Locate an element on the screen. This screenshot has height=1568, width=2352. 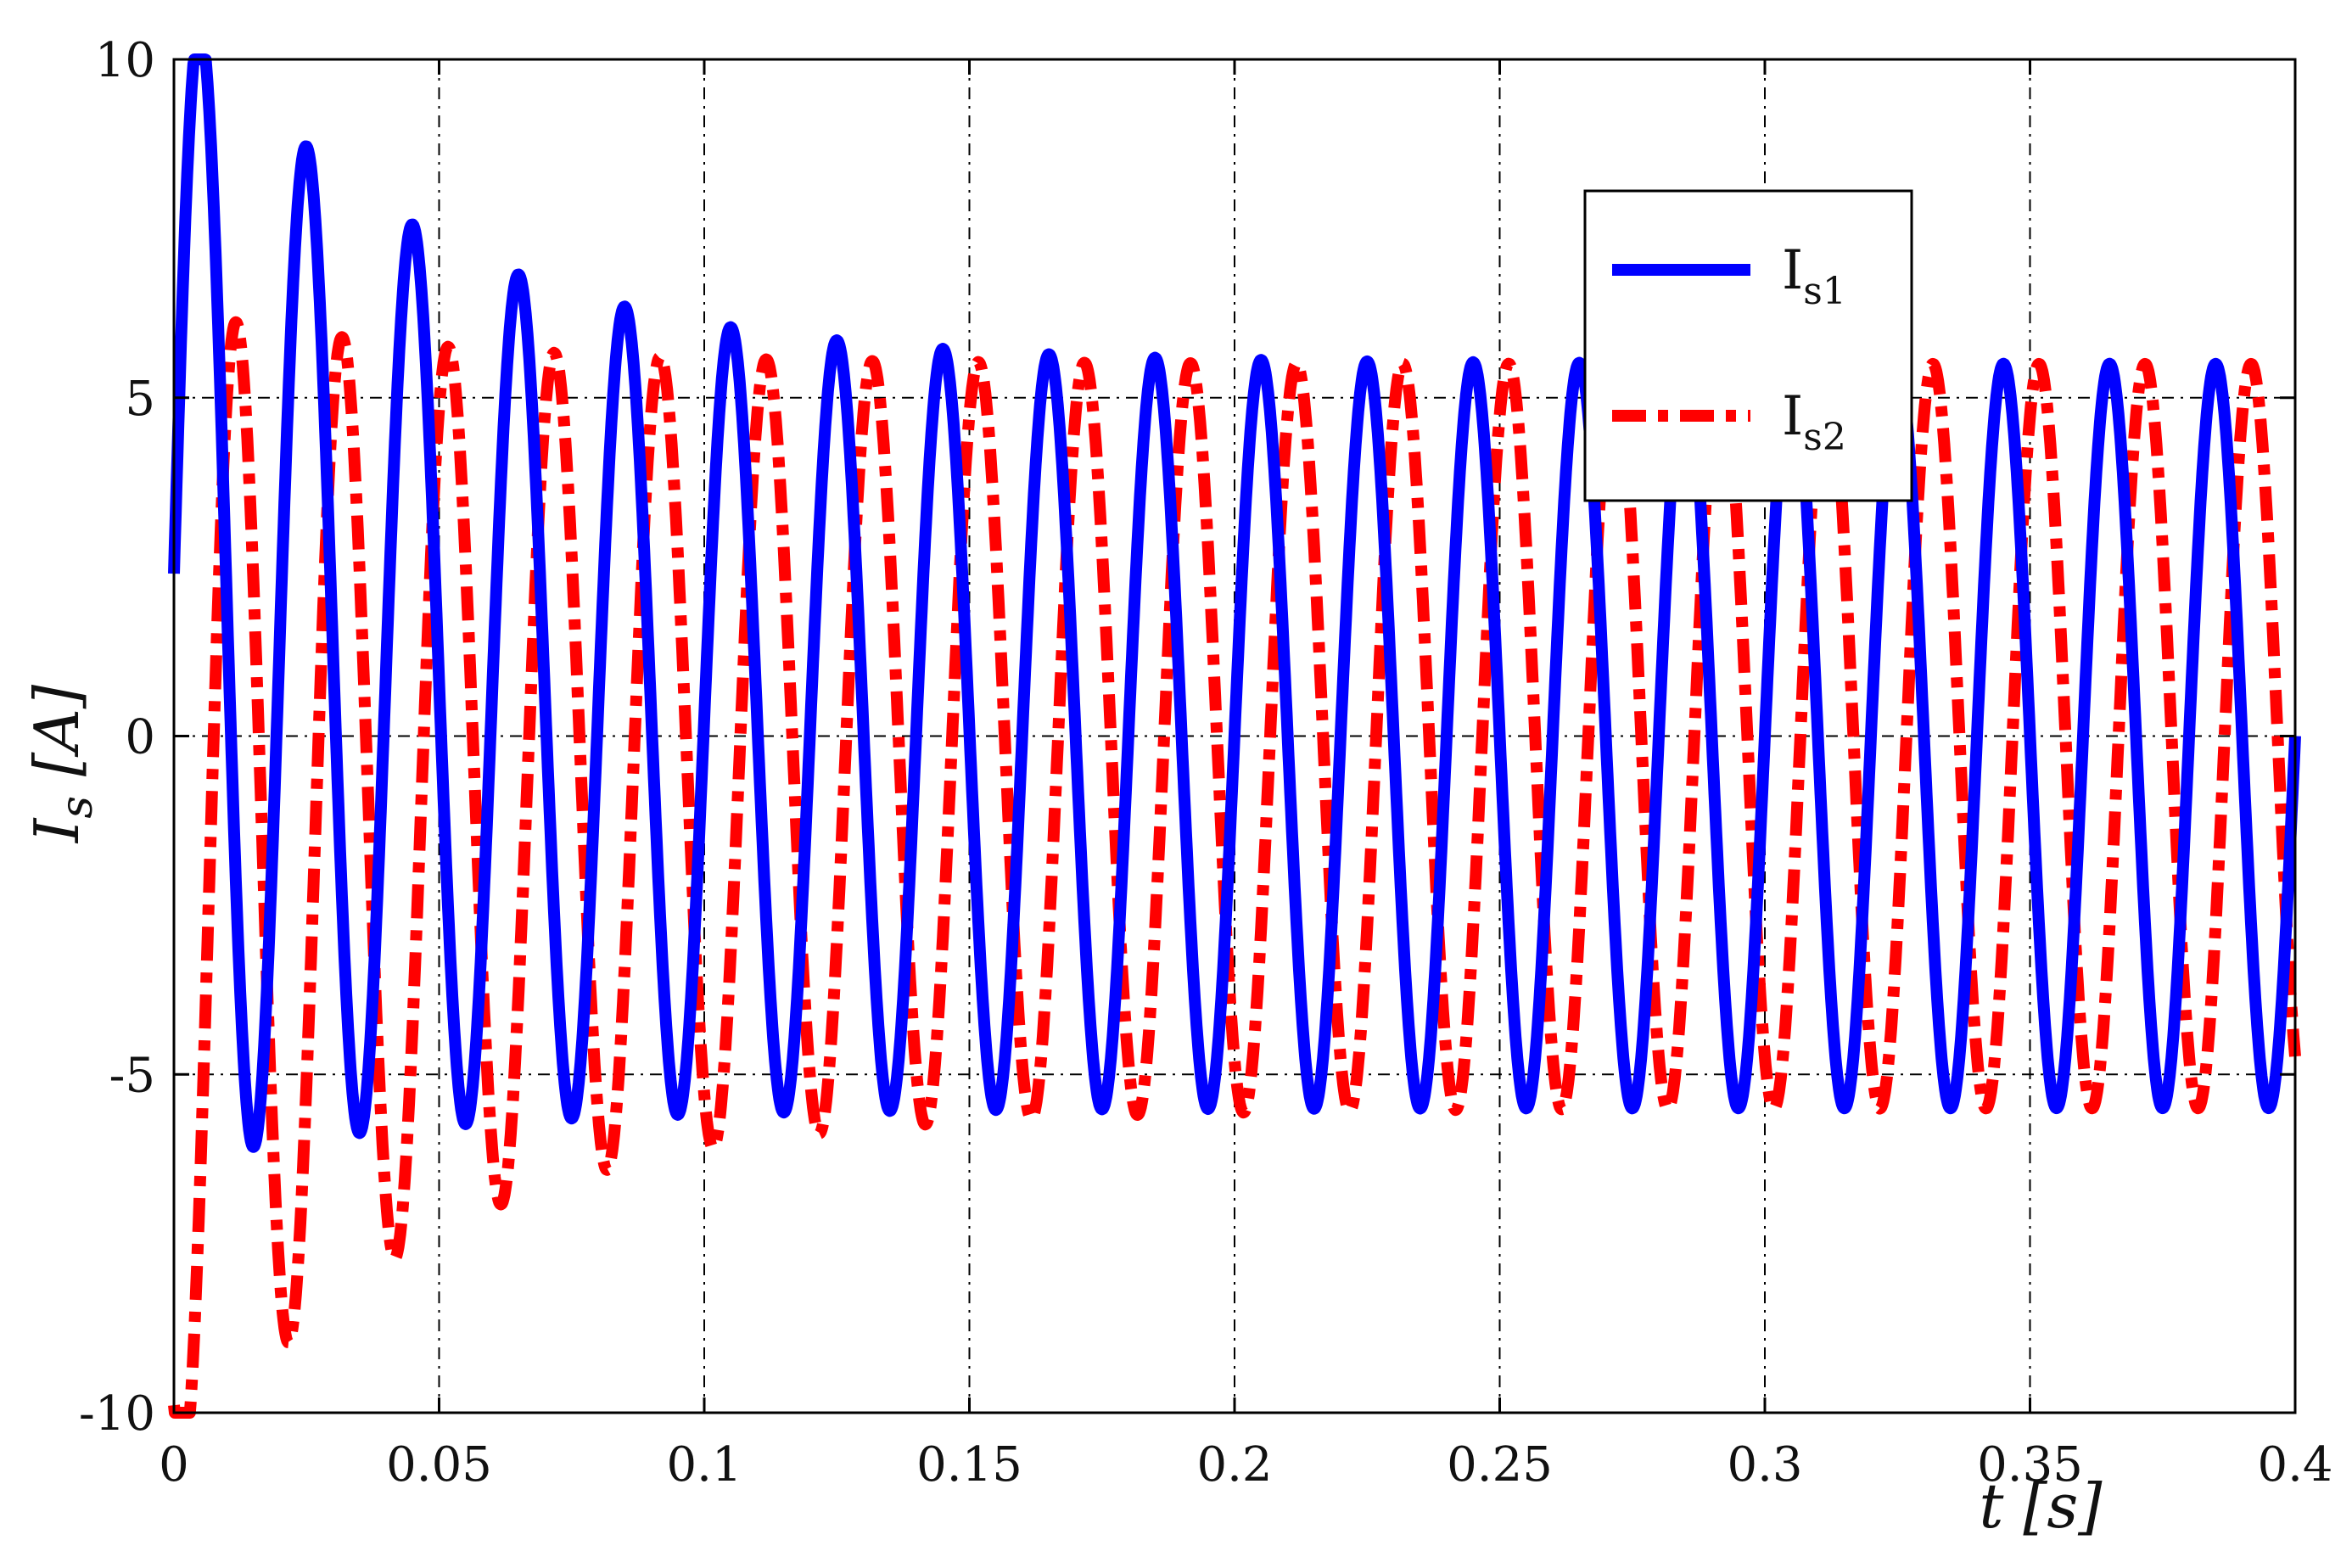
legend-label-s2: Is2 is located at coordinates (1814, 422).